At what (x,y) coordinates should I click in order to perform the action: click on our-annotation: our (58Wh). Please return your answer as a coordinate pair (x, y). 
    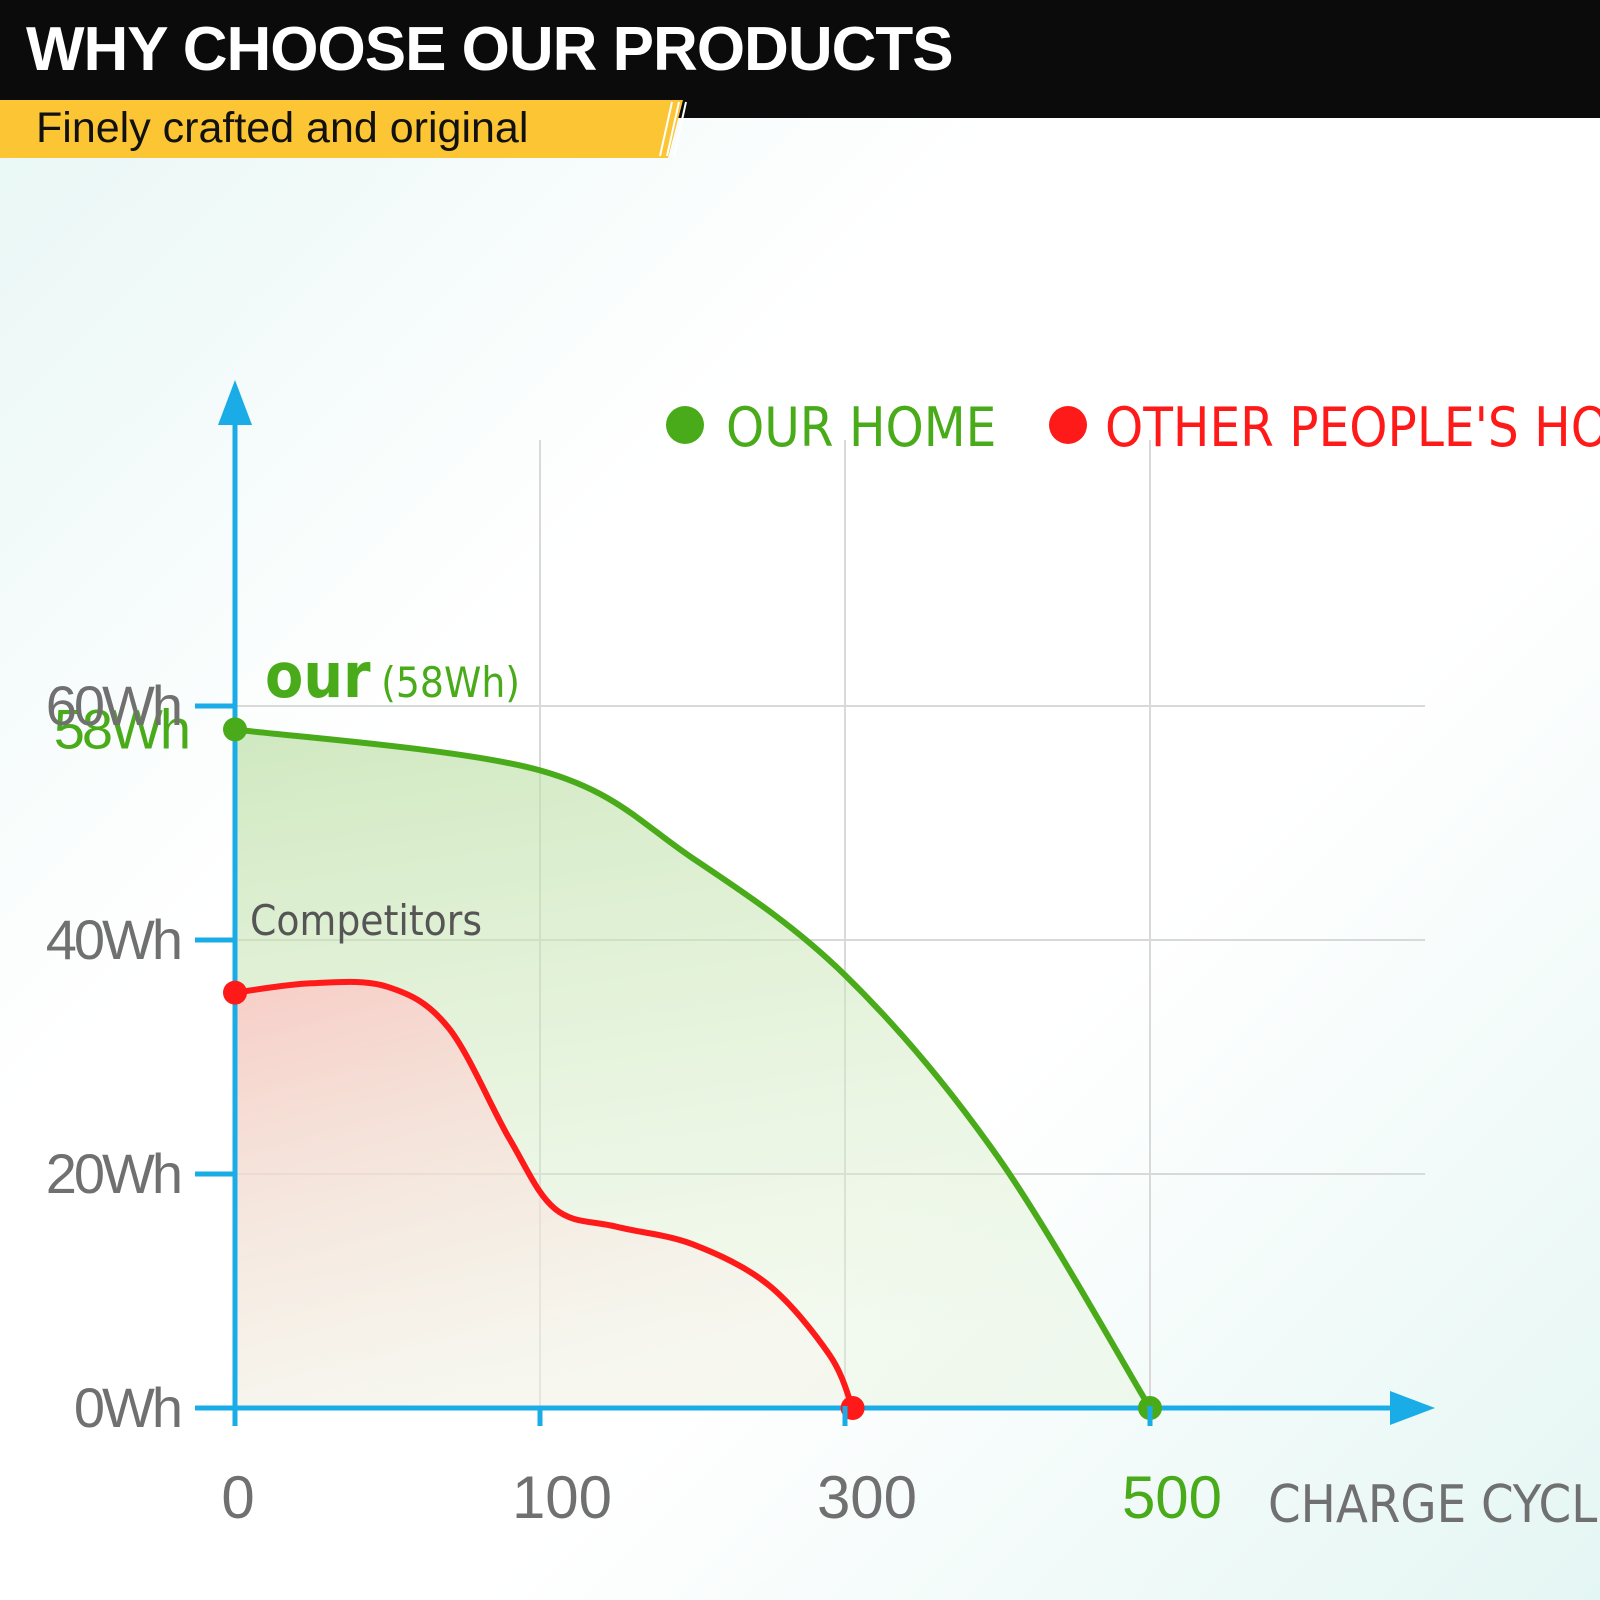
    Looking at the image, I should click on (392, 675).